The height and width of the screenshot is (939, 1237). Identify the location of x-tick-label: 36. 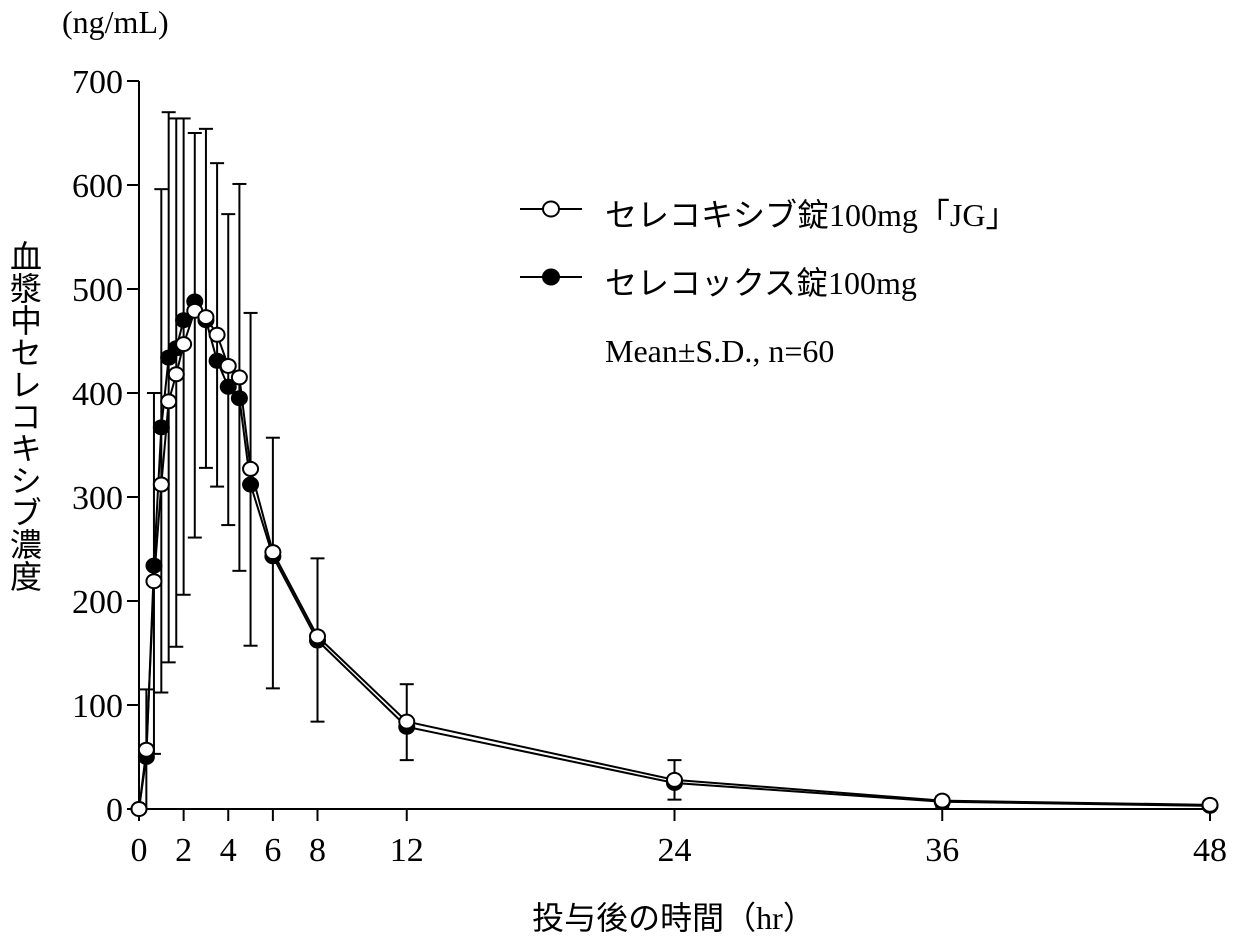
(942, 850).